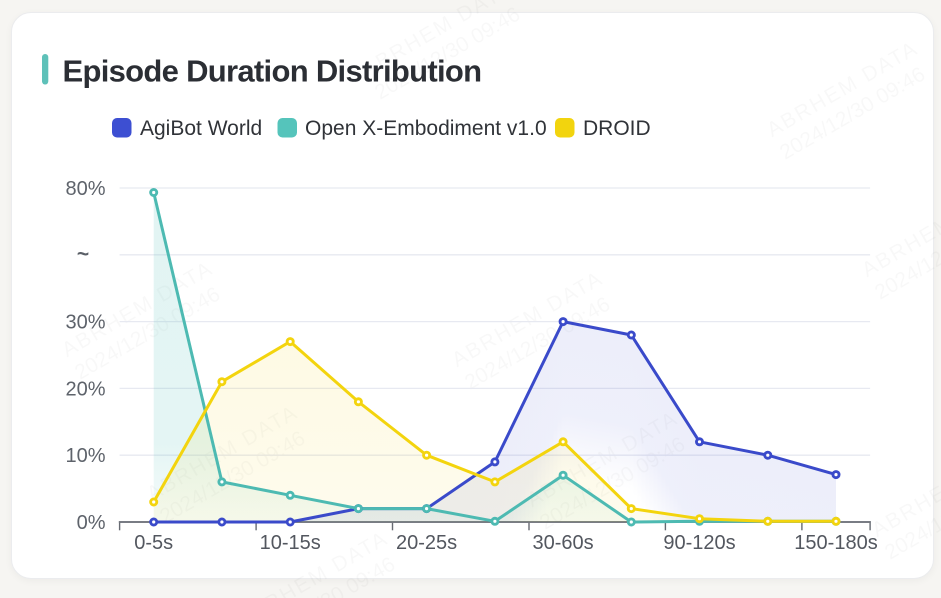 The image size is (941, 598). What do you see at coordinates (85, 389) in the screenshot?
I see `svg-text: 20%` at bounding box center [85, 389].